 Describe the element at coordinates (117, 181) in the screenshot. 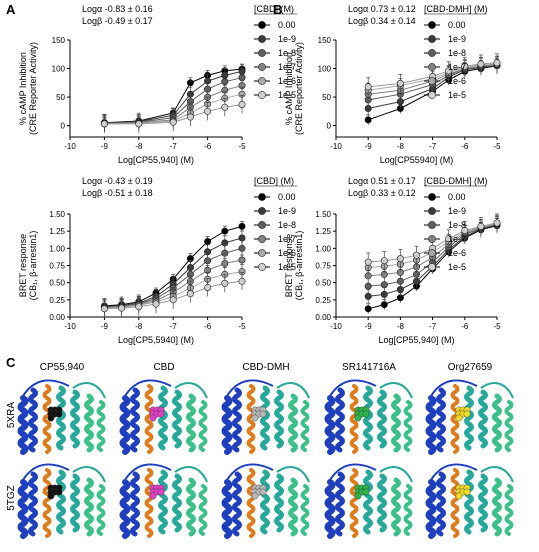

I see `fit-annotation: Logα -0.43 ± 0.19` at that location.